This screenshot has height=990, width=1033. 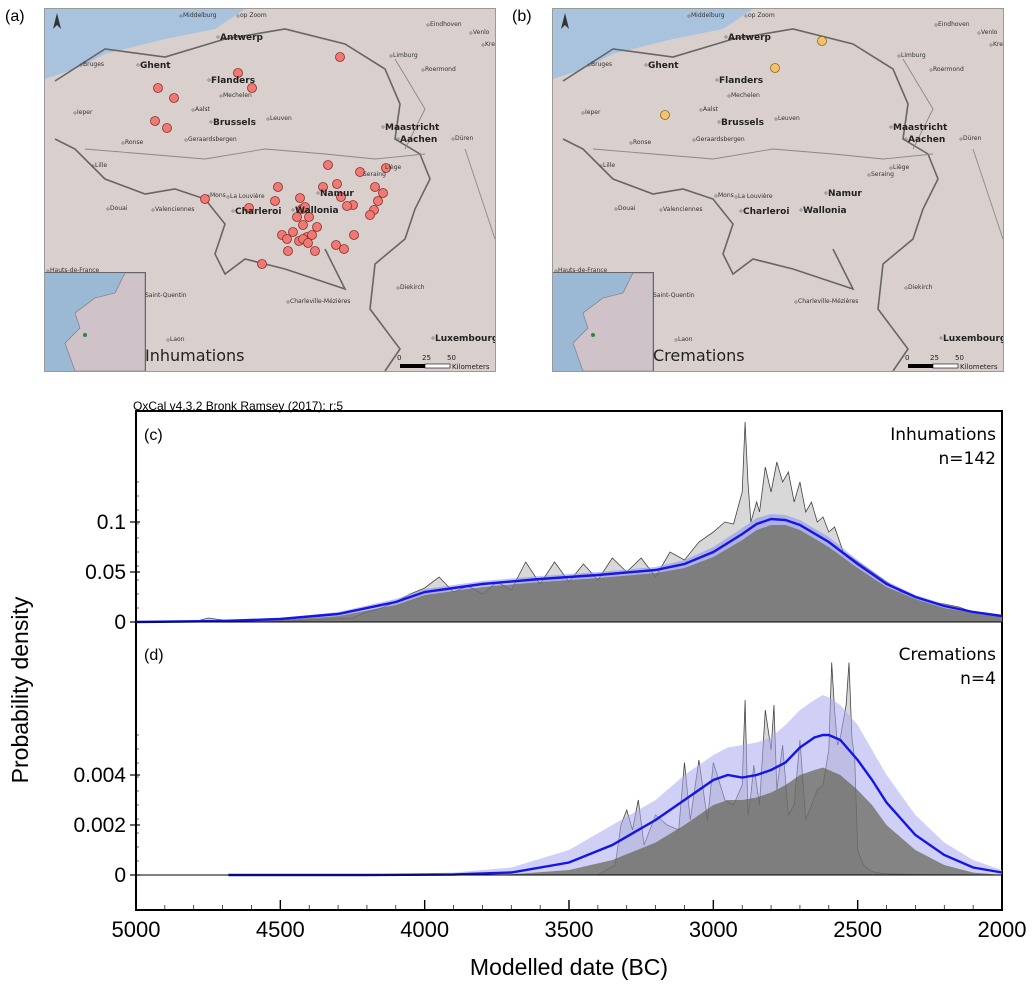 I want to click on place-label: Kre, so click(x=490, y=44).